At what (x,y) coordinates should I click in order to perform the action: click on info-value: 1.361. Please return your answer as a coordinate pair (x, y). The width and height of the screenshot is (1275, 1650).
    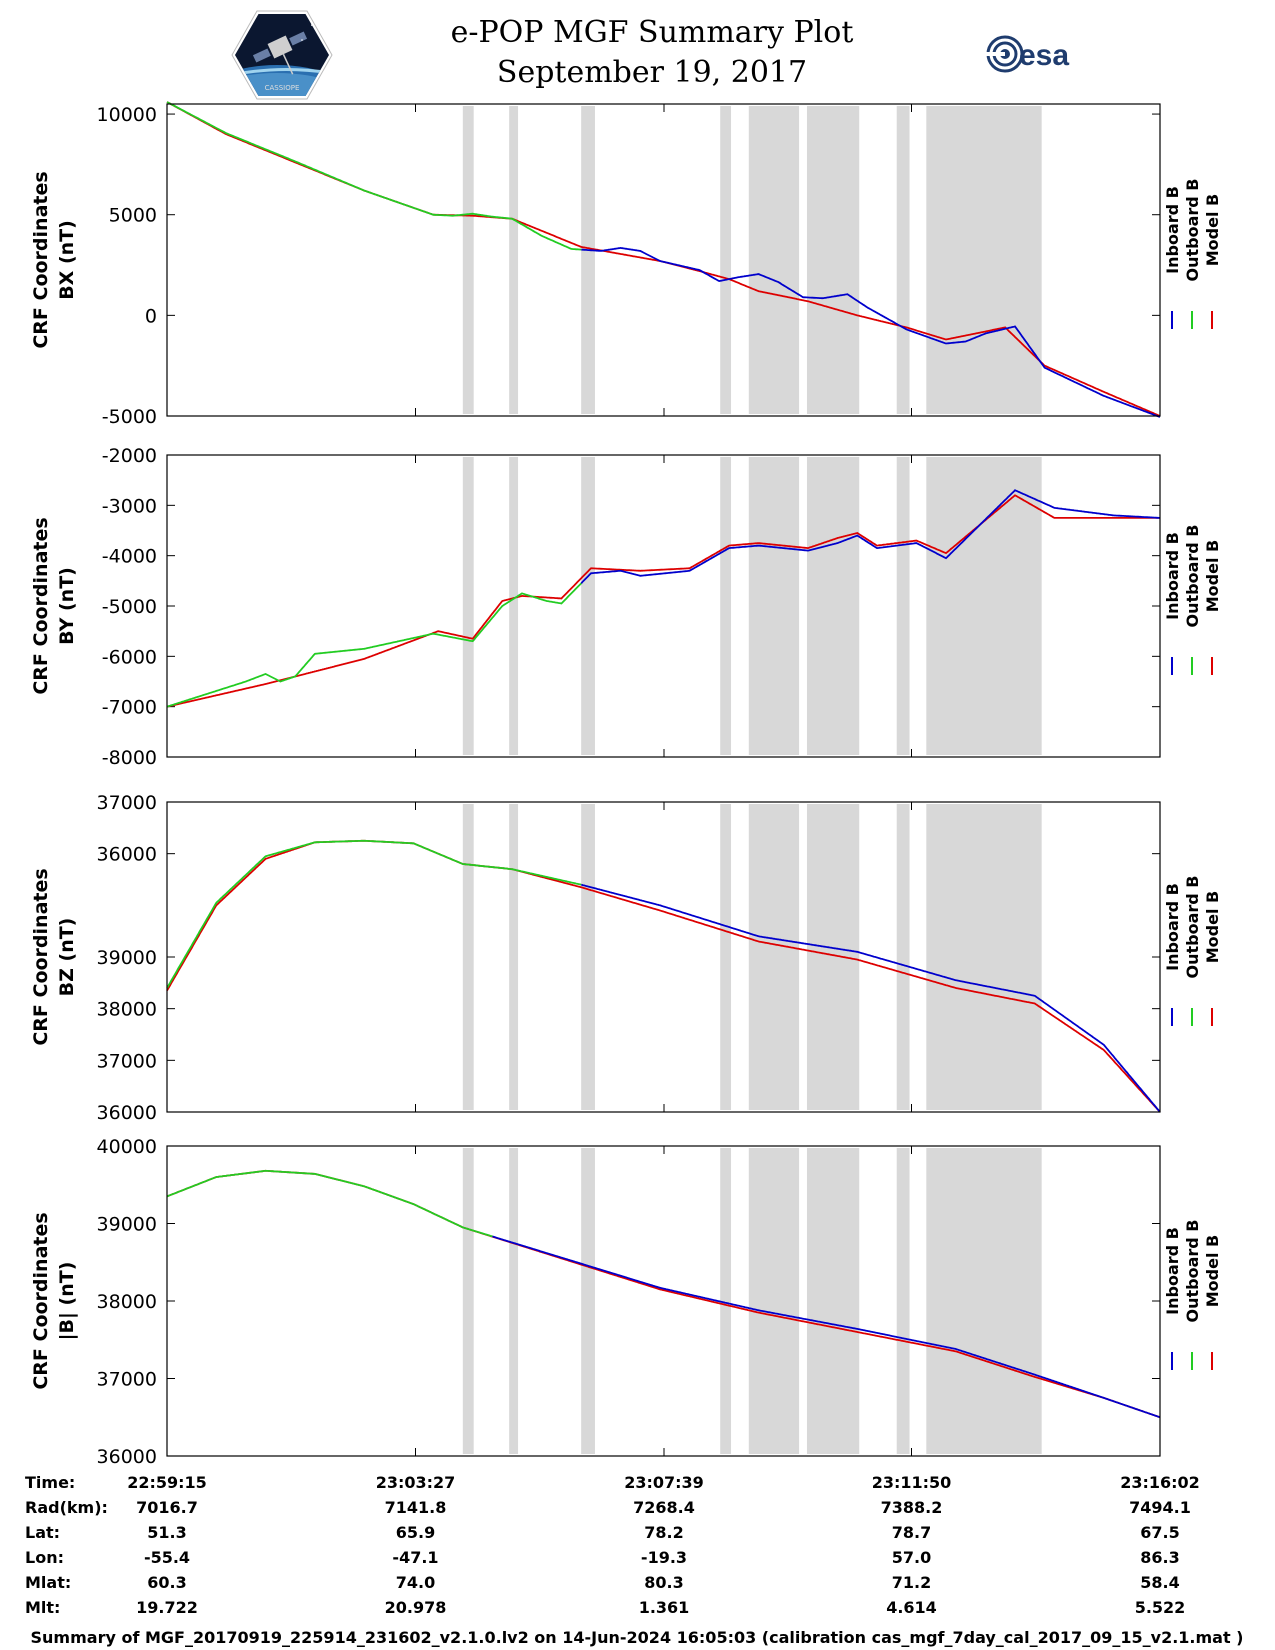
    Looking at the image, I should click on (664, 1607).